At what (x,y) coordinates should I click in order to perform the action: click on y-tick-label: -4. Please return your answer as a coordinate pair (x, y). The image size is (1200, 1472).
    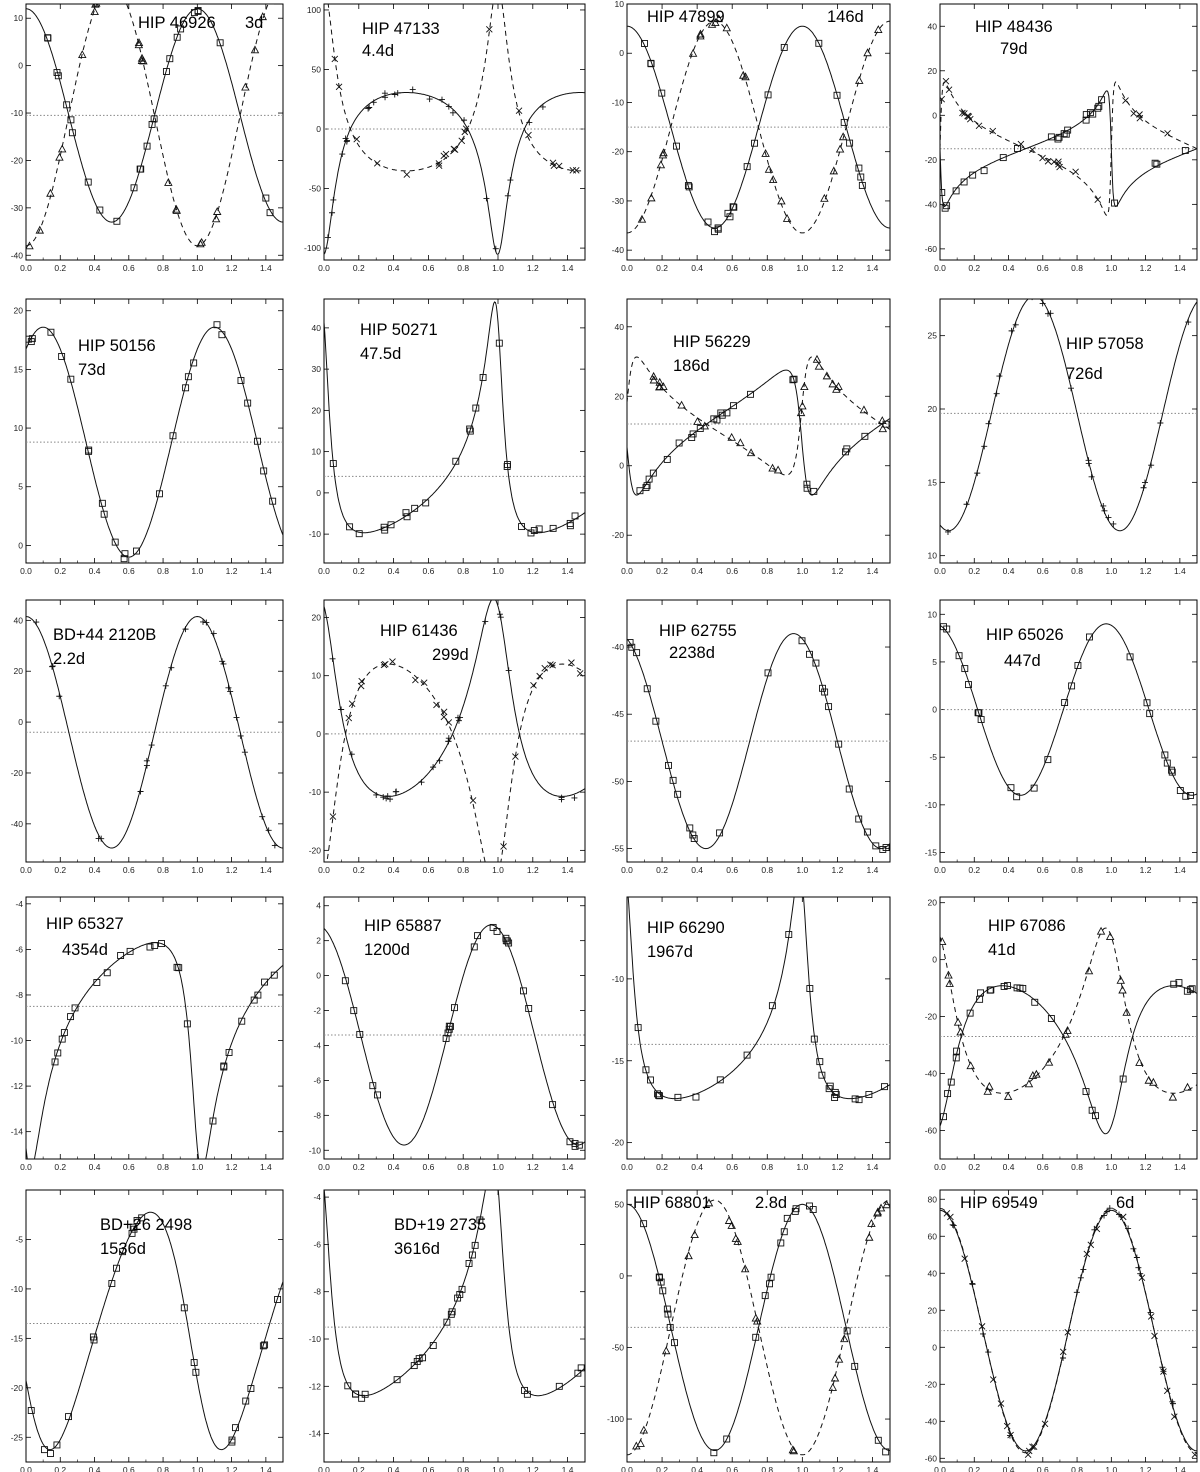
    Looking at the image, I should click on (19, 904).